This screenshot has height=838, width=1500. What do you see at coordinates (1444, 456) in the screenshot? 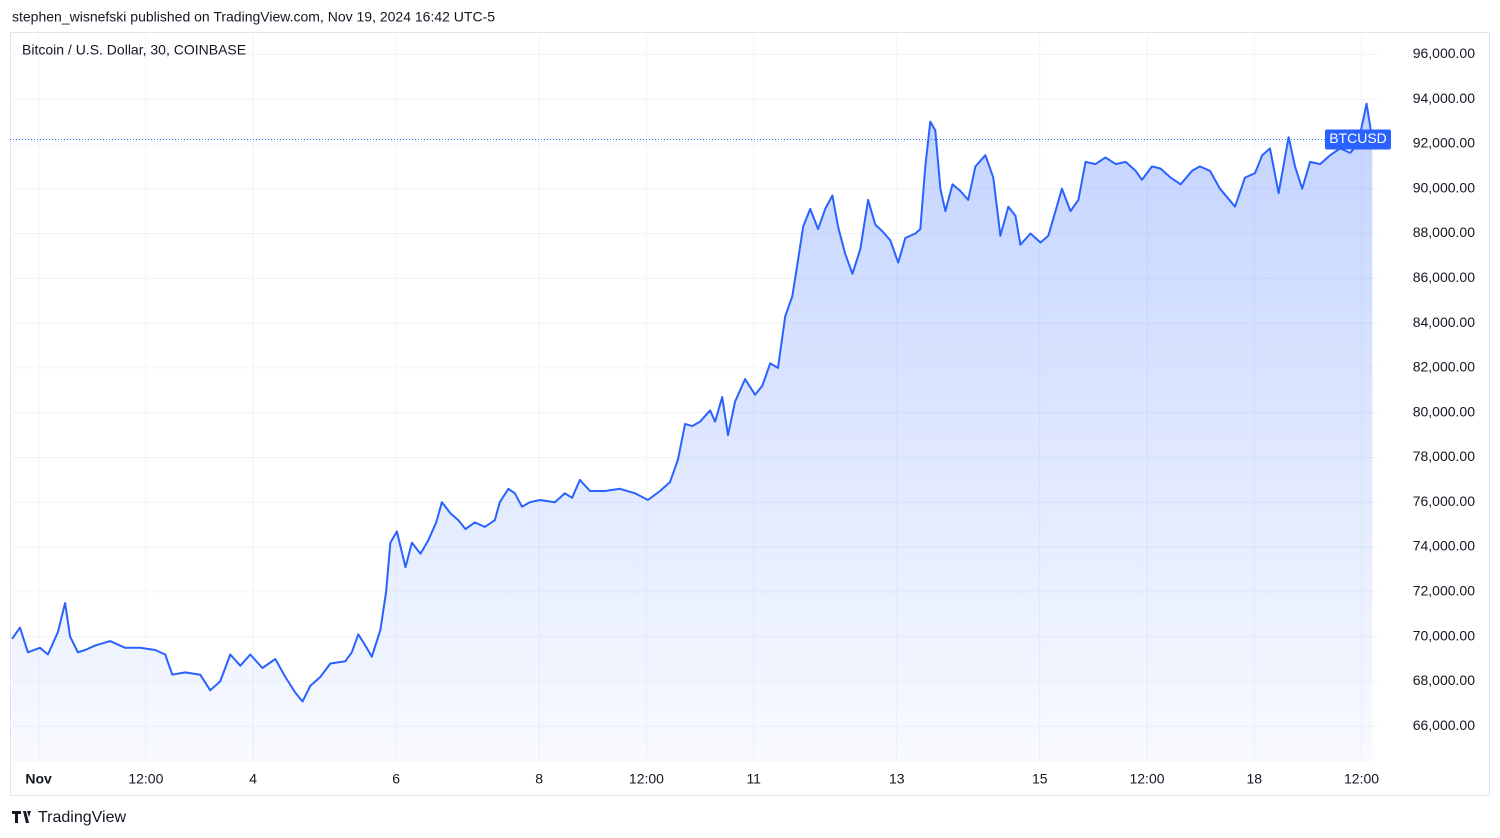
I see `y-tick-label: 78,000.00` at bounding box center [1444, 456].